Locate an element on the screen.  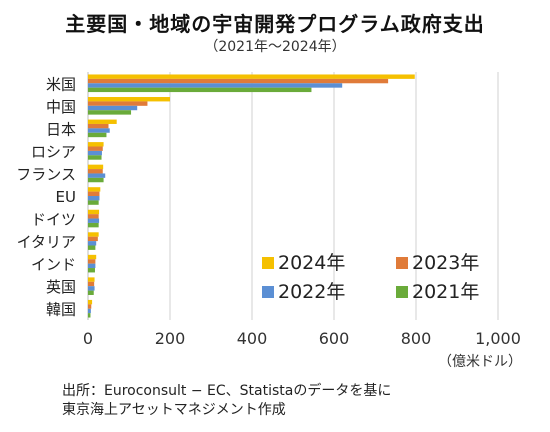
category-label: 英国 is located at coordinates (61, 287).